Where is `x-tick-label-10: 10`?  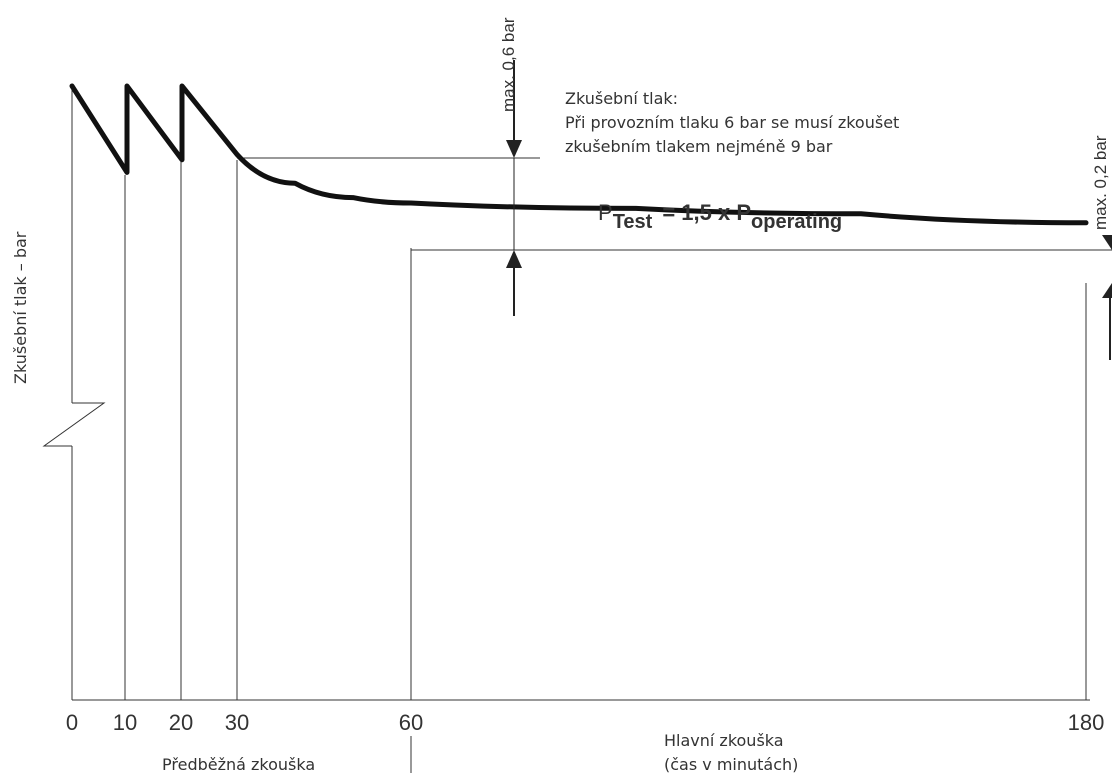
x-tick-label-10: 10 is located at coordinates (125, 722).